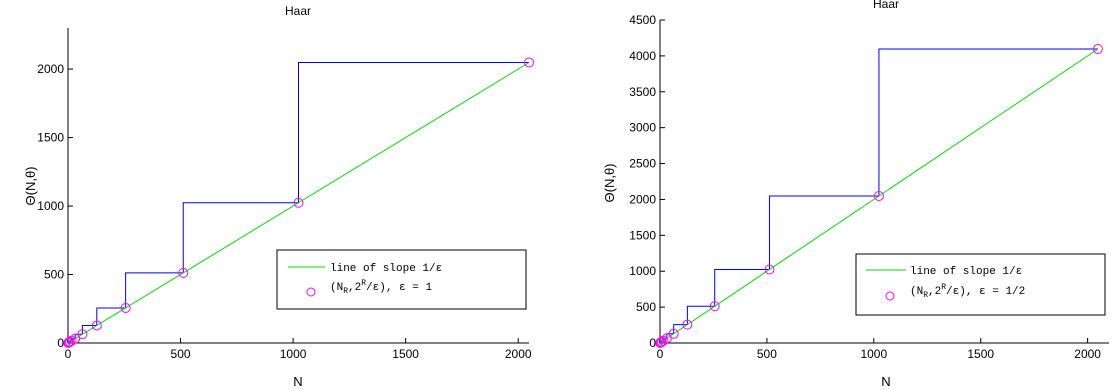  I want to click on y-tick-label: 3500, so click(642, 92).